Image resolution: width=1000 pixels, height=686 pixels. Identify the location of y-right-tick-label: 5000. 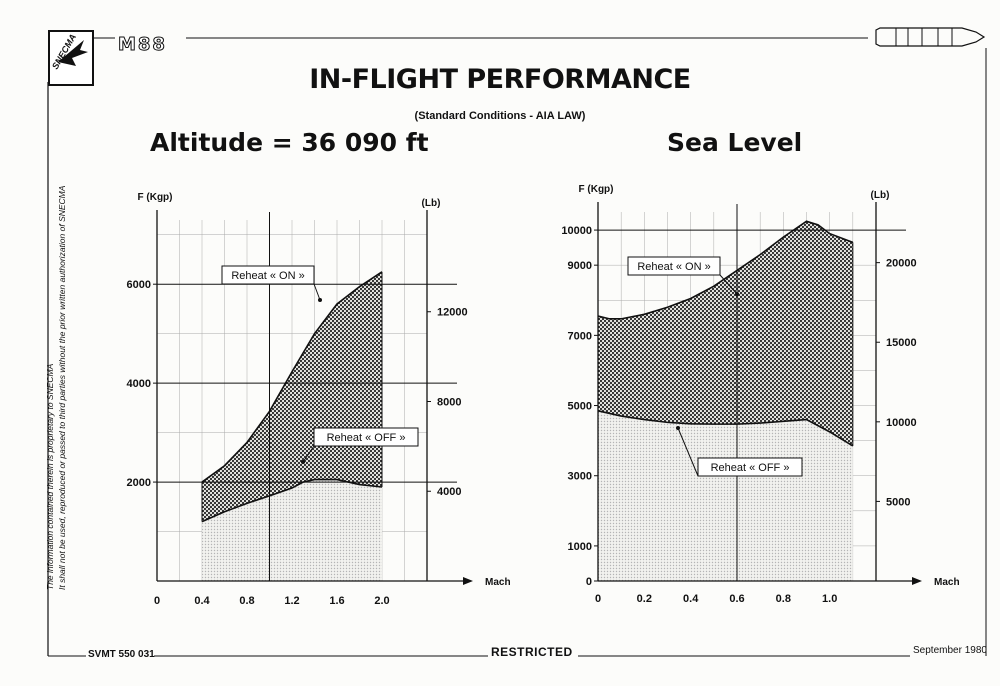
(898, 502).